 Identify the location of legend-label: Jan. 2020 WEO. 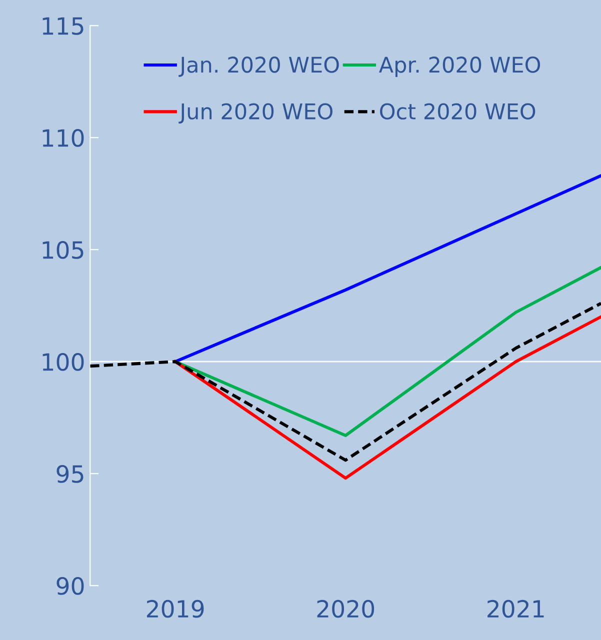
(258, 66).